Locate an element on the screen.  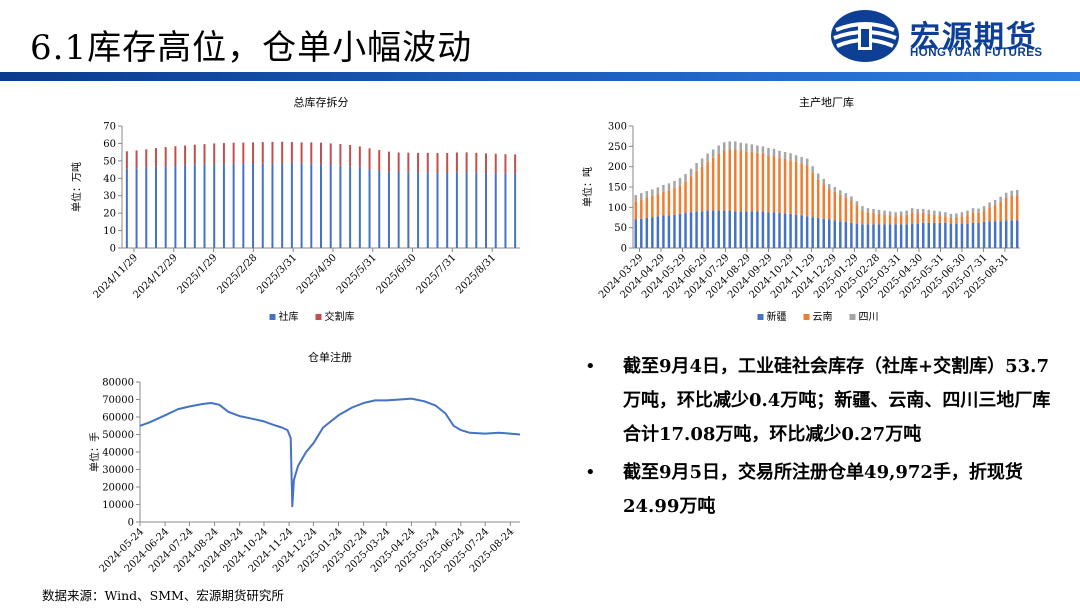
y-tick-label: 10000 is located at coordinates (118, 505).